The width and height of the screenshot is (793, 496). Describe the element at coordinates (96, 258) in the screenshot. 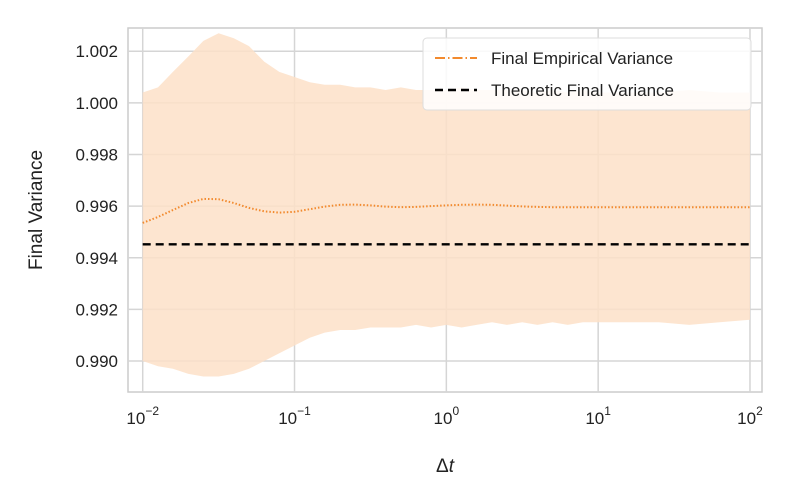

I see `y-tick-label: 0.994` at that location.